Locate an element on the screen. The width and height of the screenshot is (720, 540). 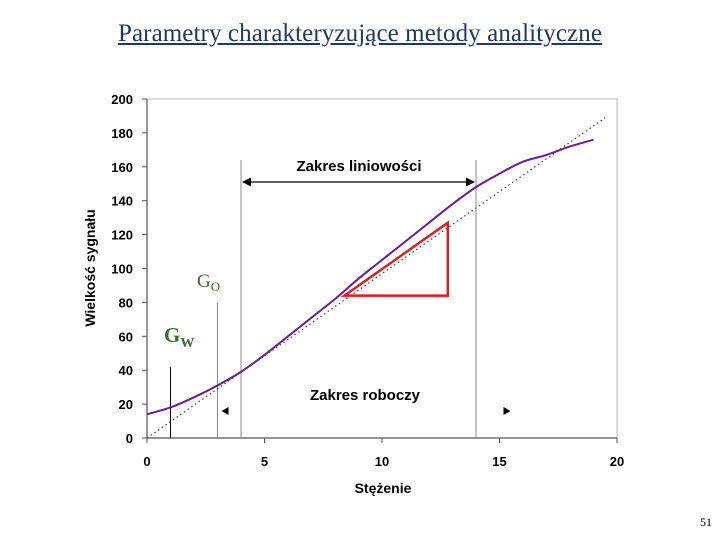
working-range-left-arrowhead is located at coordinates (225, 411).